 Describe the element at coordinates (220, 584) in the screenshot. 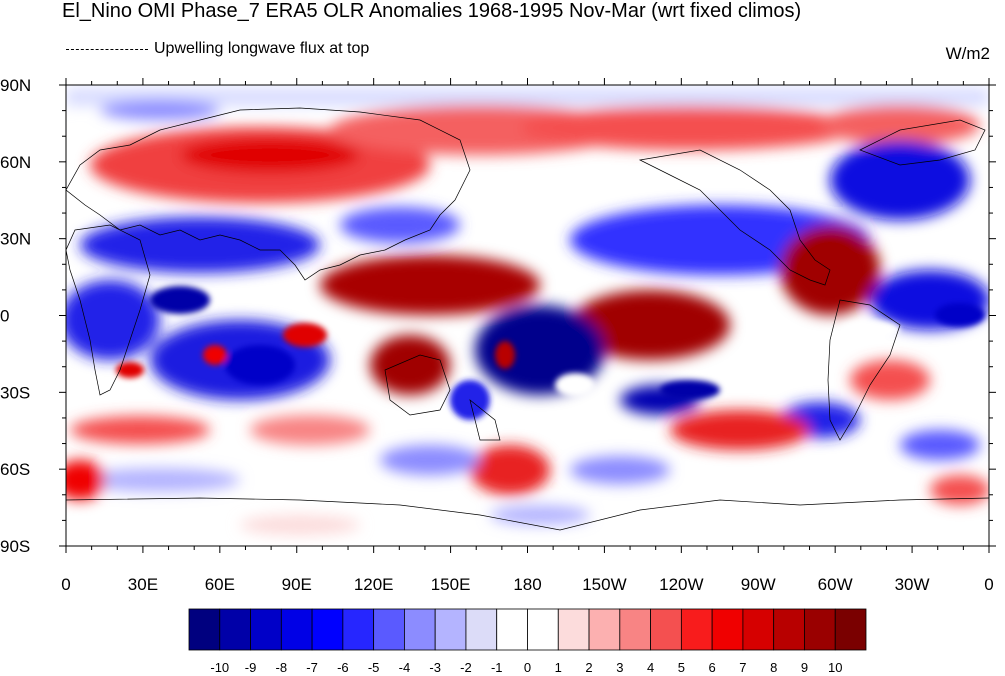

I see `lon-tick-label: 60E` at that location.